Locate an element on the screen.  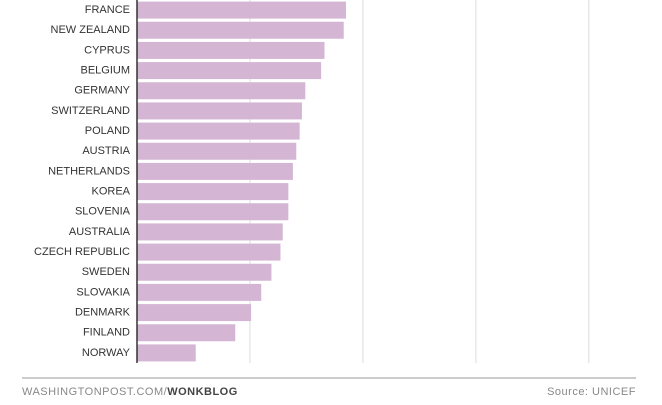
y-tick-label: FINLAND is located at coordinates (106, 333).